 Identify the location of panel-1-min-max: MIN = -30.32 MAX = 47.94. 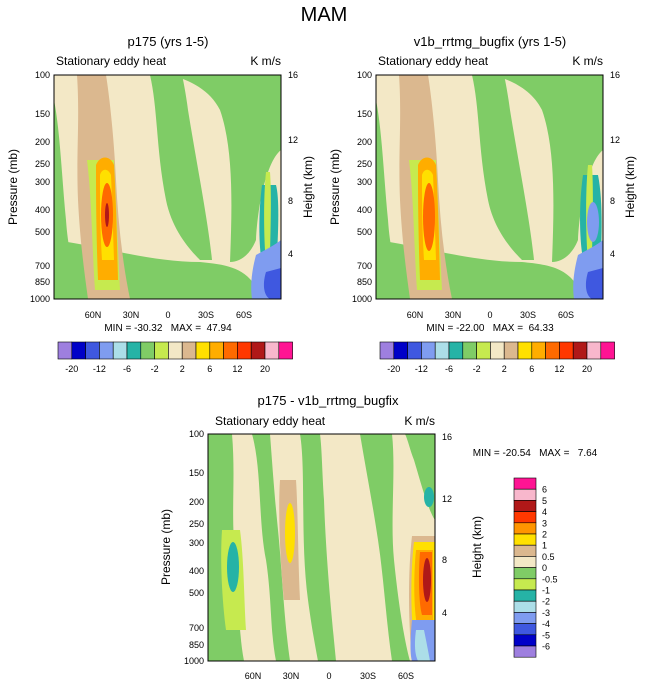
(168, 328).